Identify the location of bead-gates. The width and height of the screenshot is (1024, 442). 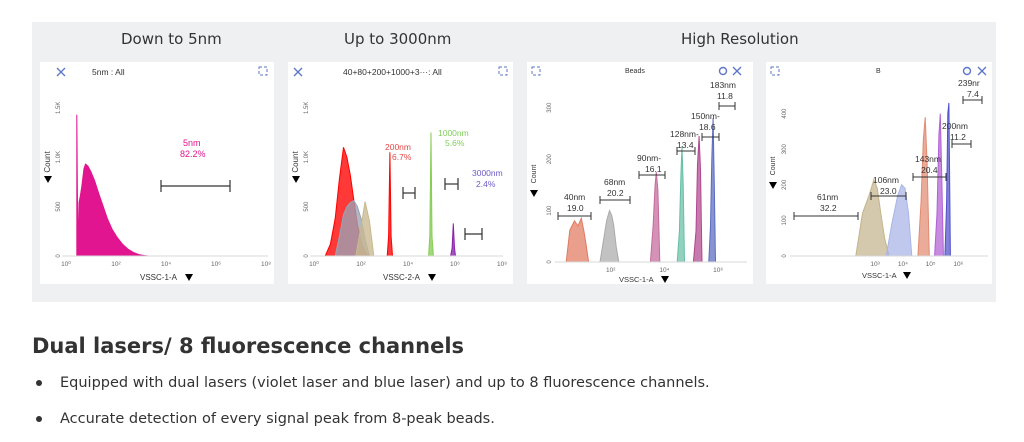
(888, 158).